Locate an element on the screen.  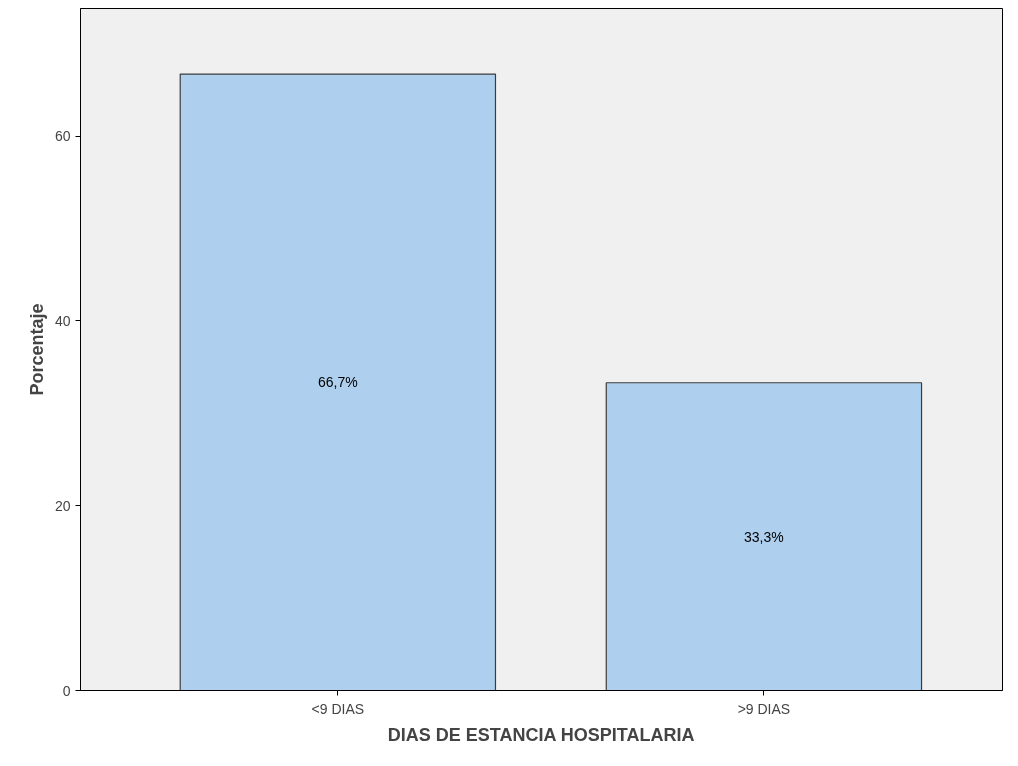
x-tick-label: >9 DIAS is located at coordinates (764, 708).